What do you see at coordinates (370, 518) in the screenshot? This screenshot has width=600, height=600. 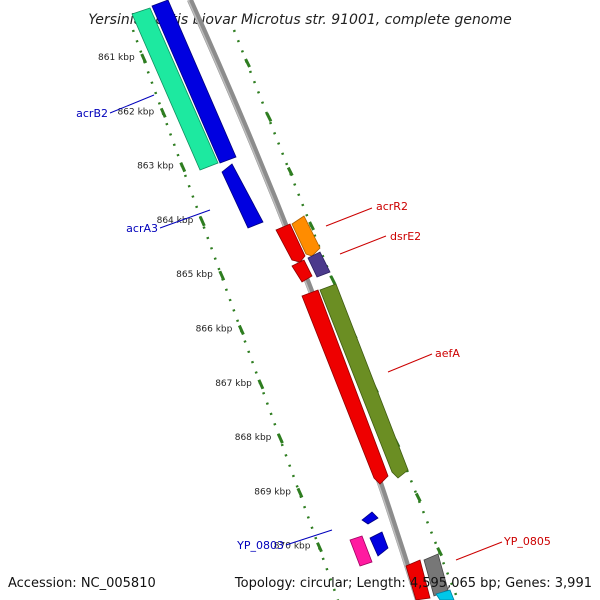 I see `gene-small-blue` at bounding box center [370, 518].